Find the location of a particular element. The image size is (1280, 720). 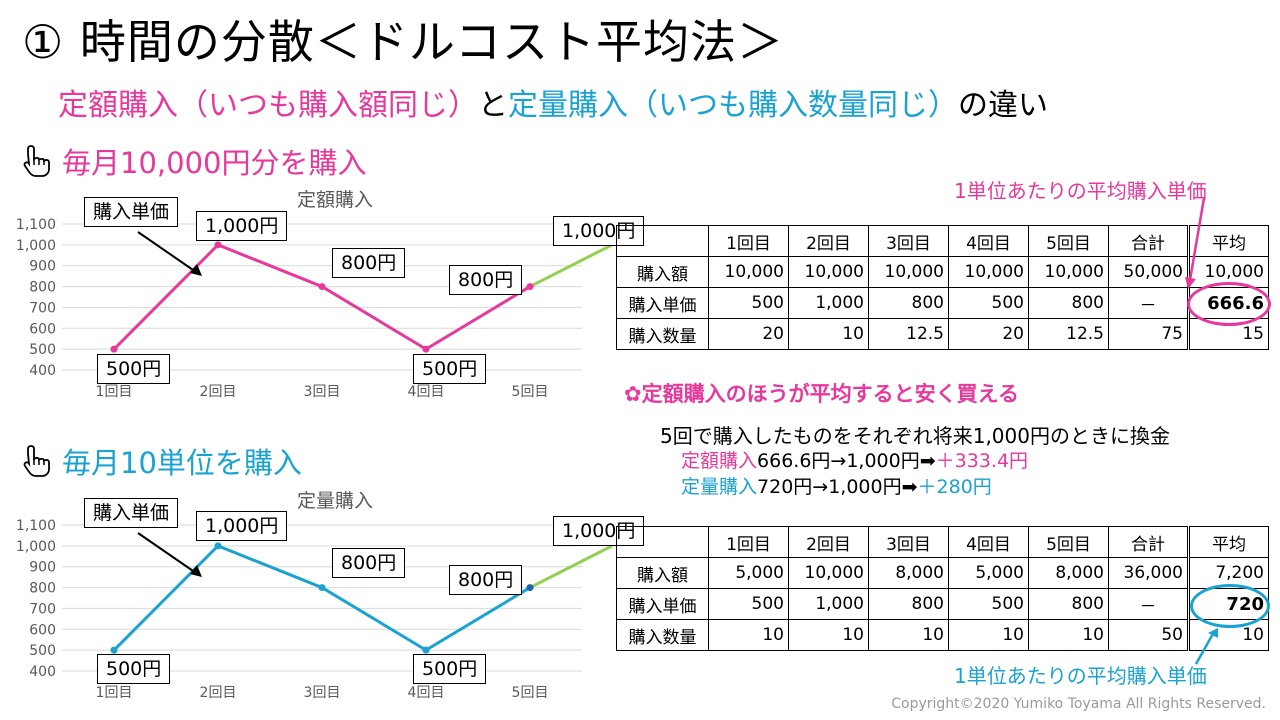

subtitle-and: と is located at coordinates (493, 105).